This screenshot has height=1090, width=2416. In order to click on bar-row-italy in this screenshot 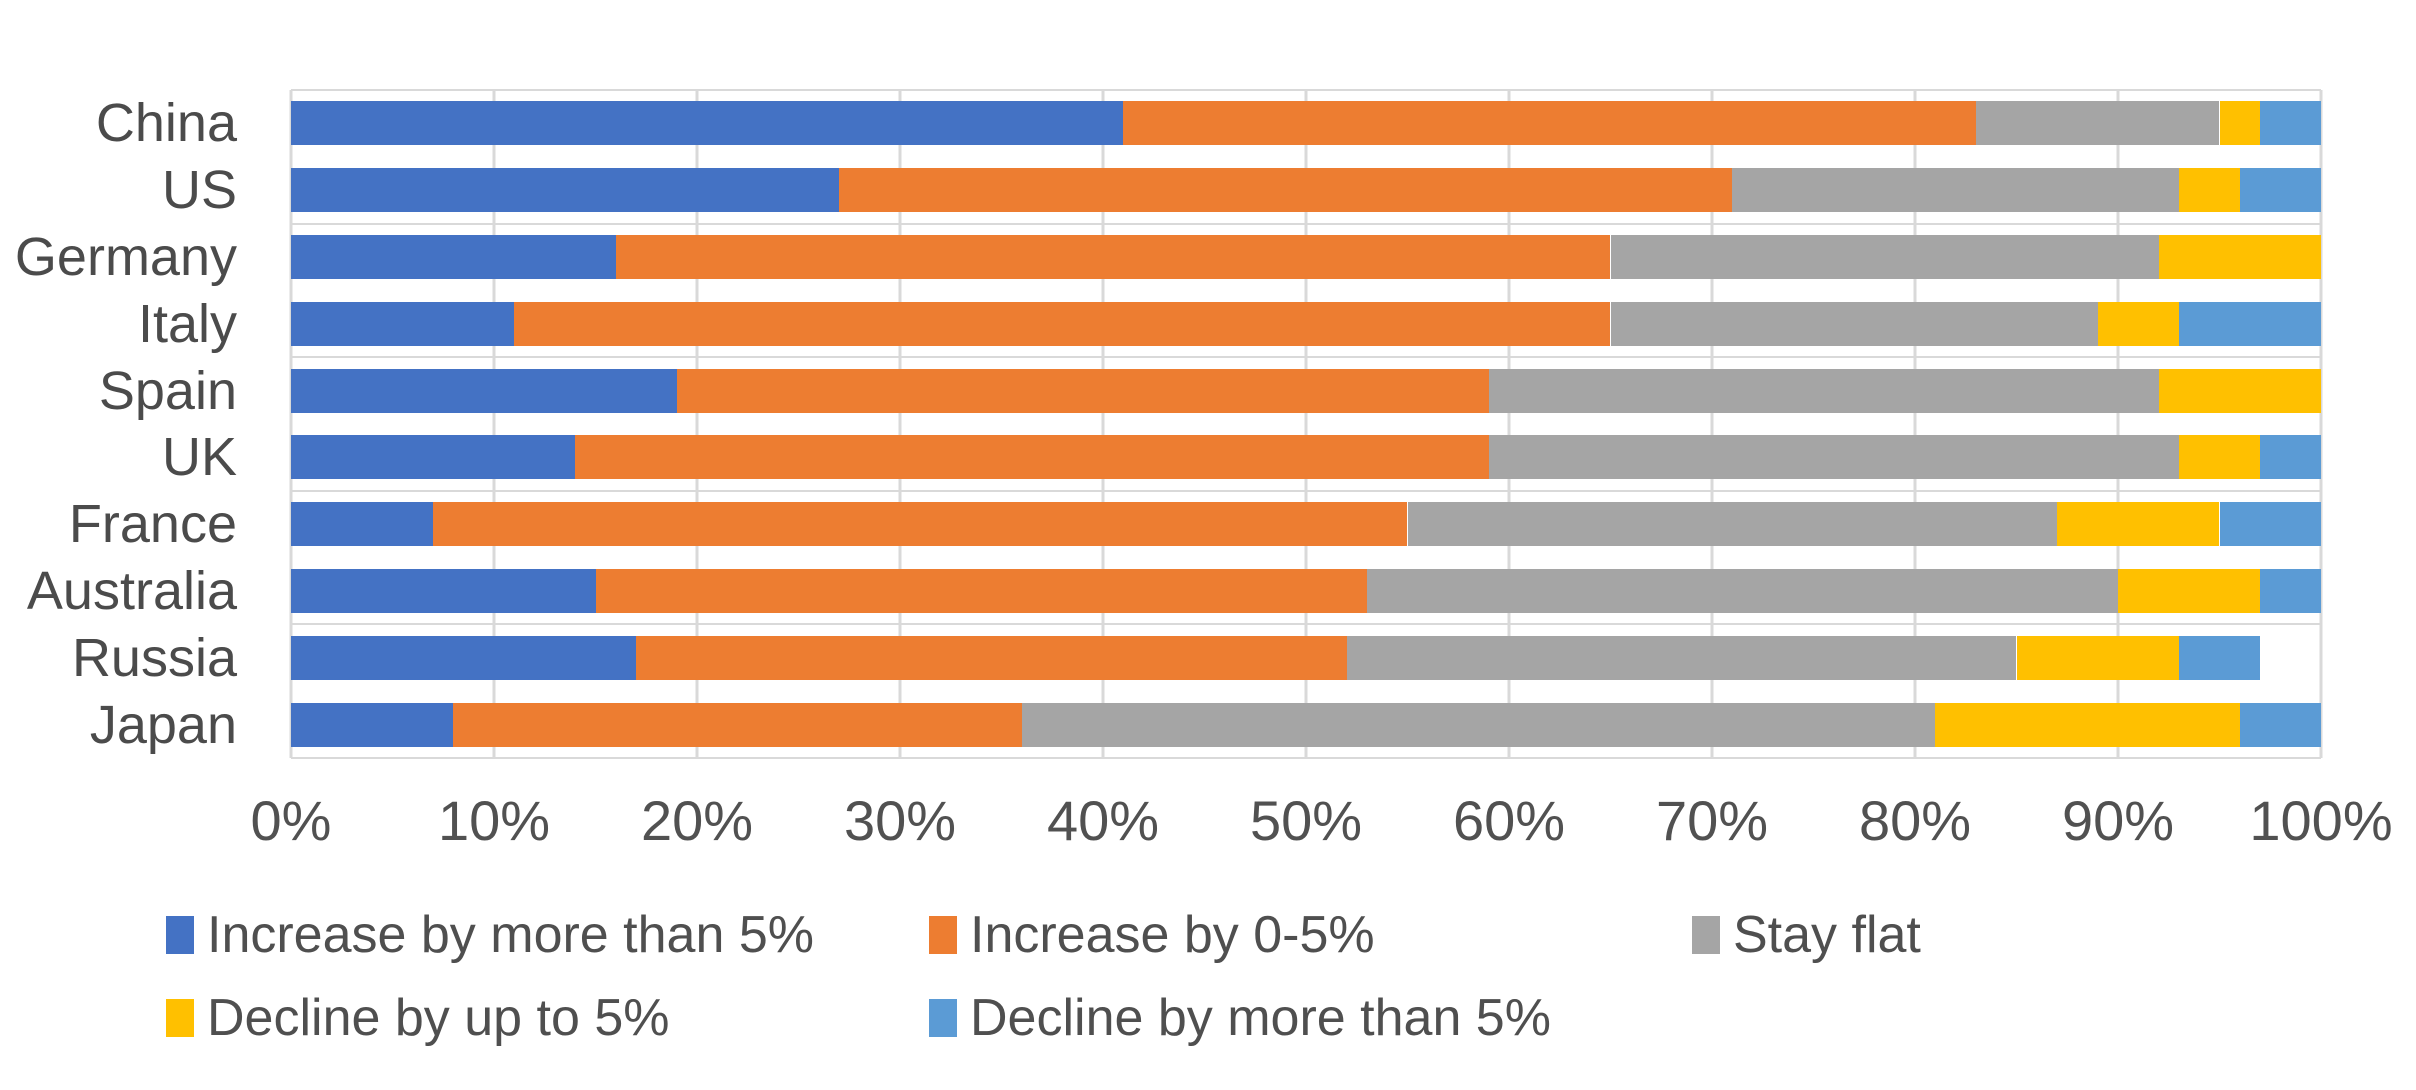, I will do `click(1306, 323)`.